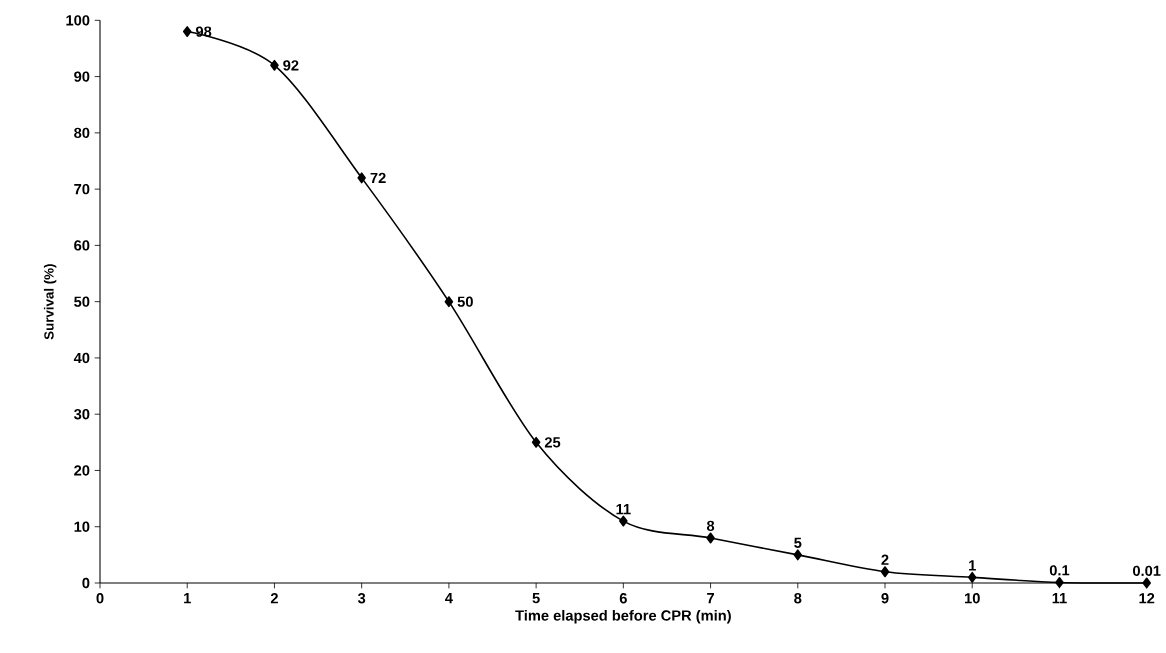 The height and width of the screenshot is (653, 1166). I want to click on x-tick-label: 4, so click(449, 598).